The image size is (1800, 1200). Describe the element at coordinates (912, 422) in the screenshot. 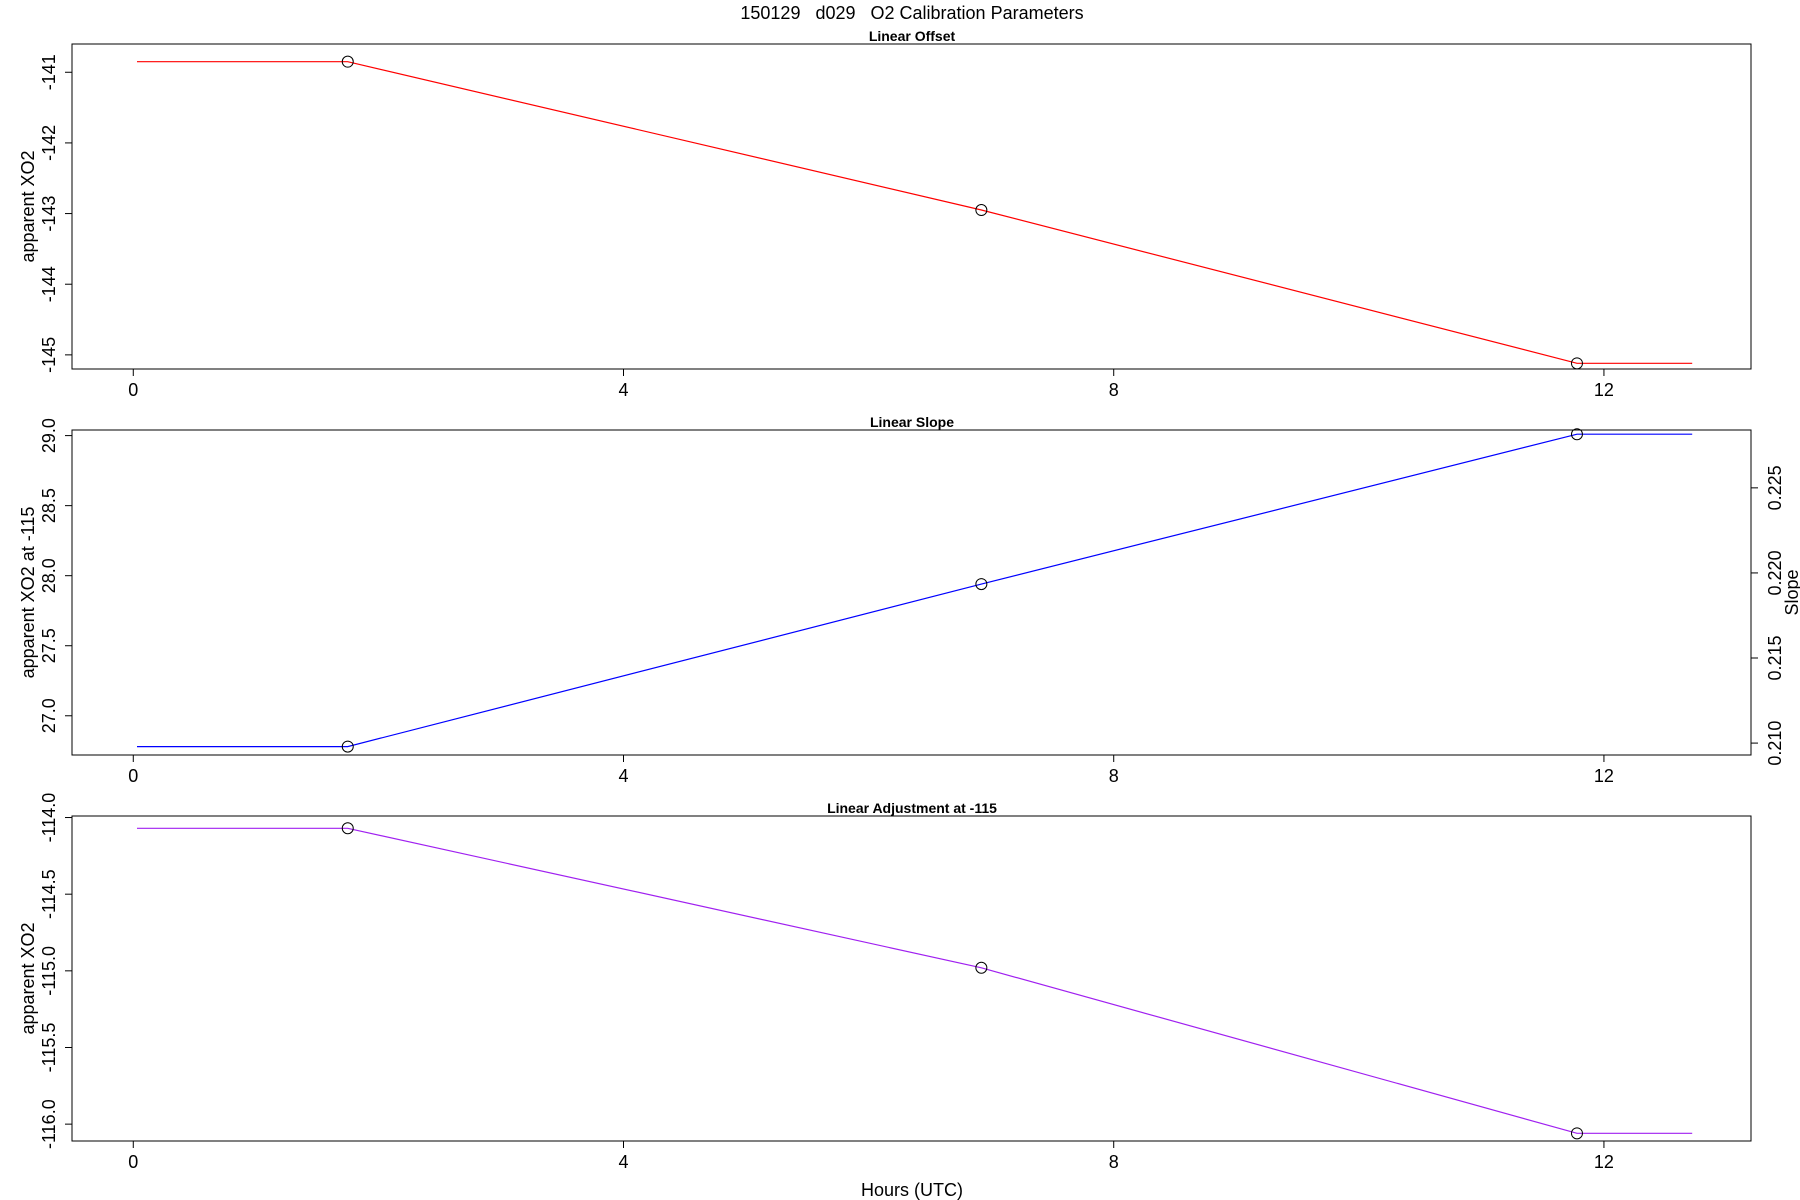

I see `panel-title: Linear Slope` at that location.